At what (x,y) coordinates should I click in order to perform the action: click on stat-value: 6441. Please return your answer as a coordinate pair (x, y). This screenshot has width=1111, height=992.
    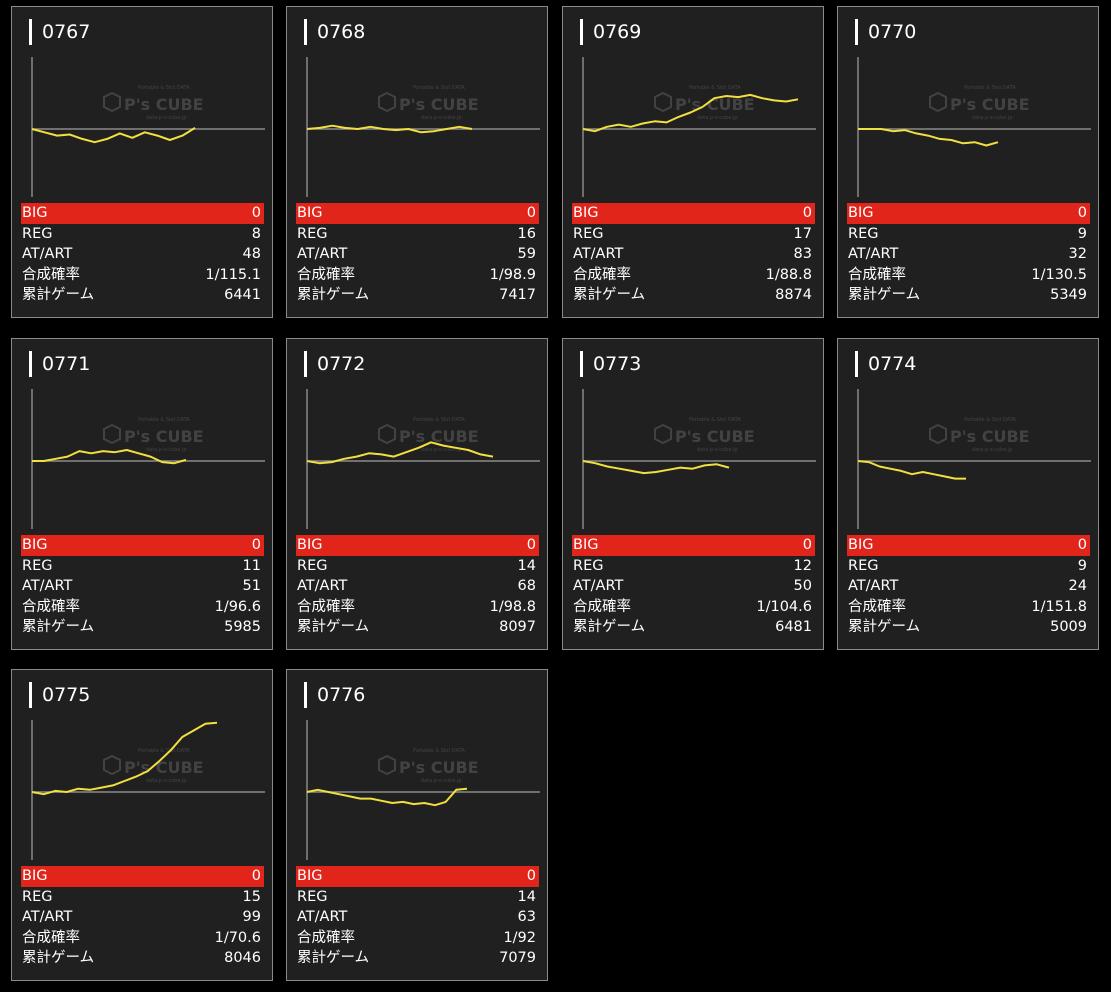
    Looking at the image, I should click on (242, 295).